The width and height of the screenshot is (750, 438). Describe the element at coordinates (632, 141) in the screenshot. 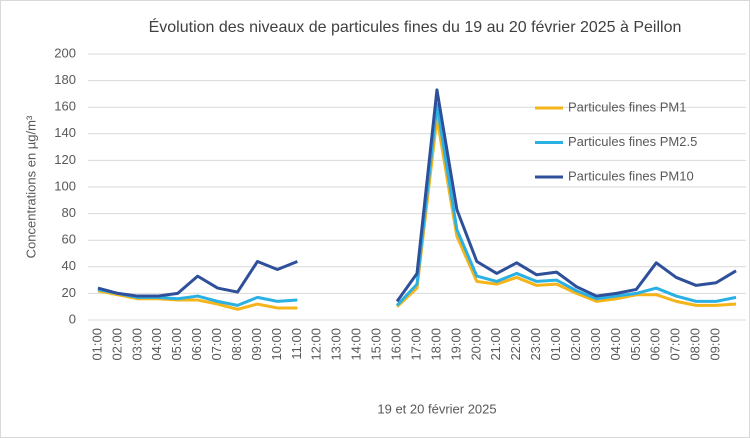

I see `legend-label: Particules fines PM2.5` at that location.